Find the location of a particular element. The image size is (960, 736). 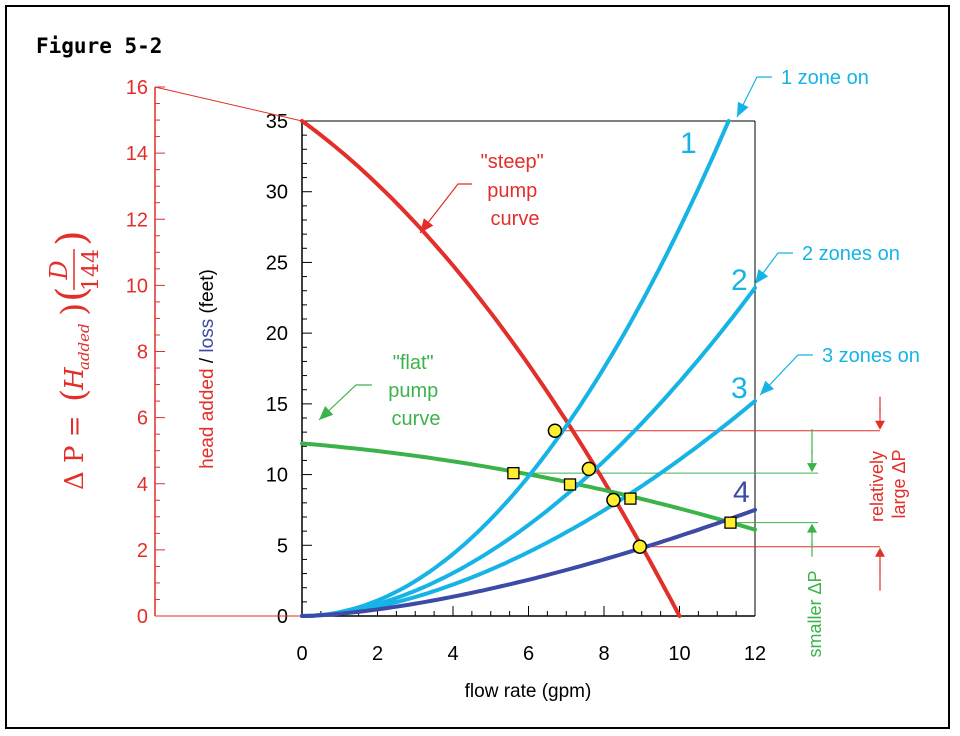

zone1-callout-head is located at coordinates (743, 109).